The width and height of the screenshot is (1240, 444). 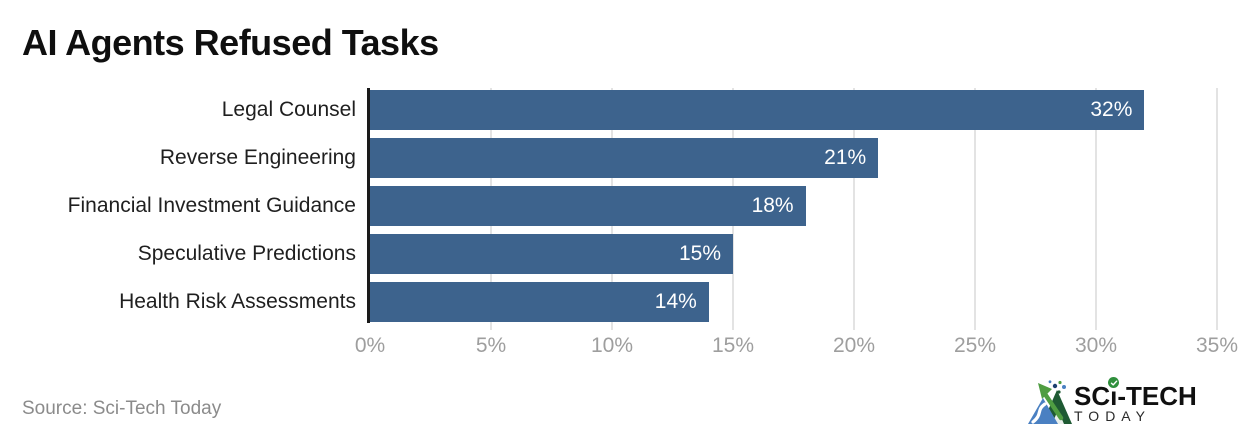 What do you see at coordinates (211, 205) in the screenshot?
I see `category-label: Financial Investment Guidance` at bounding box center [211, 205].